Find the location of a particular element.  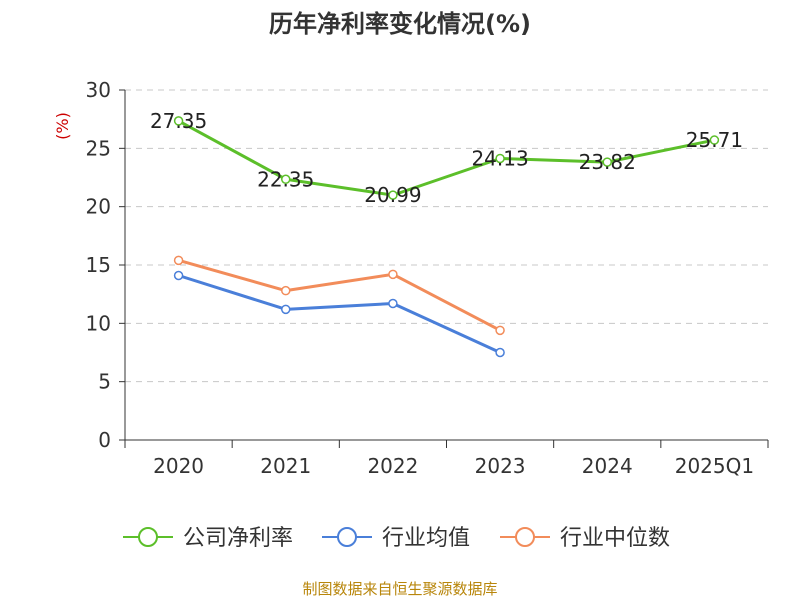

data-label: 25.71 is located at coordinates (714, 140).